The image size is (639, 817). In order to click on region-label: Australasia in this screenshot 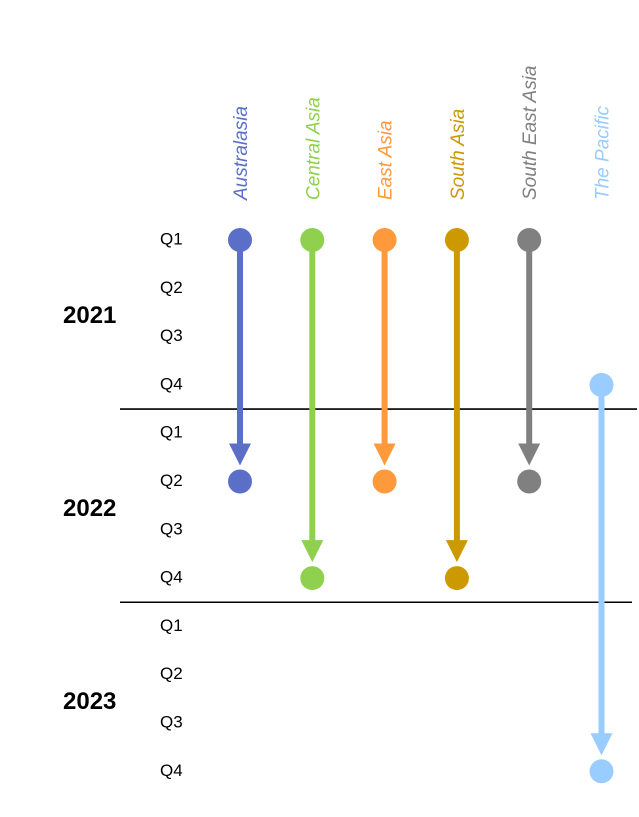, I will do `click(241, 153)`.